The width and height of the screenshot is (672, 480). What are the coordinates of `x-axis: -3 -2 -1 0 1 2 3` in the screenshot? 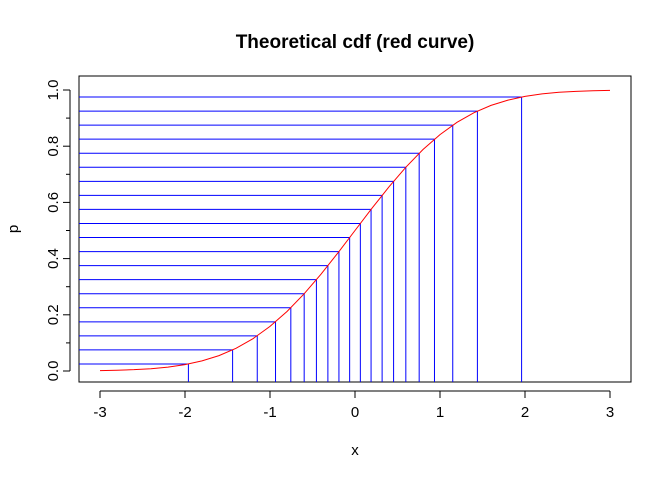 It's located at (353, 405).